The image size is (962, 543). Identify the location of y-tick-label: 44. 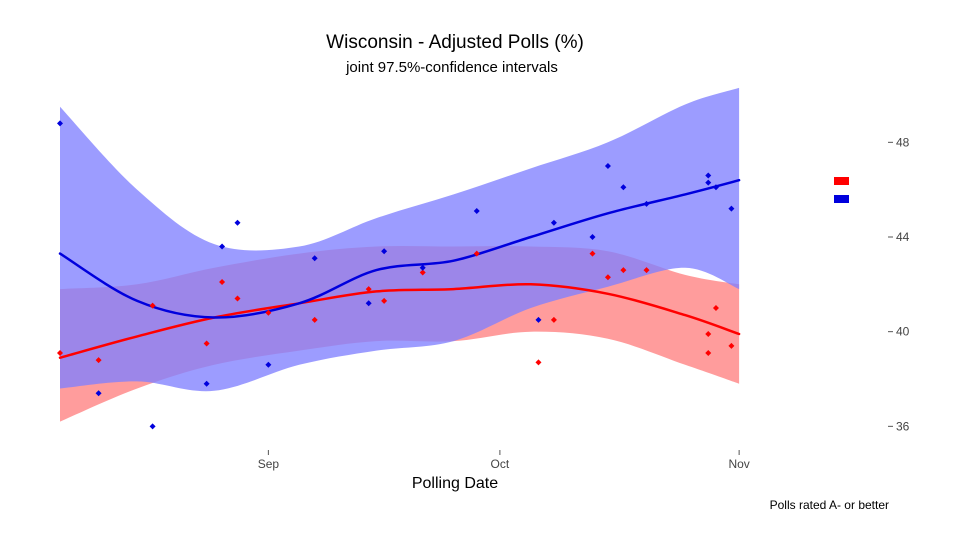
(903, 237).